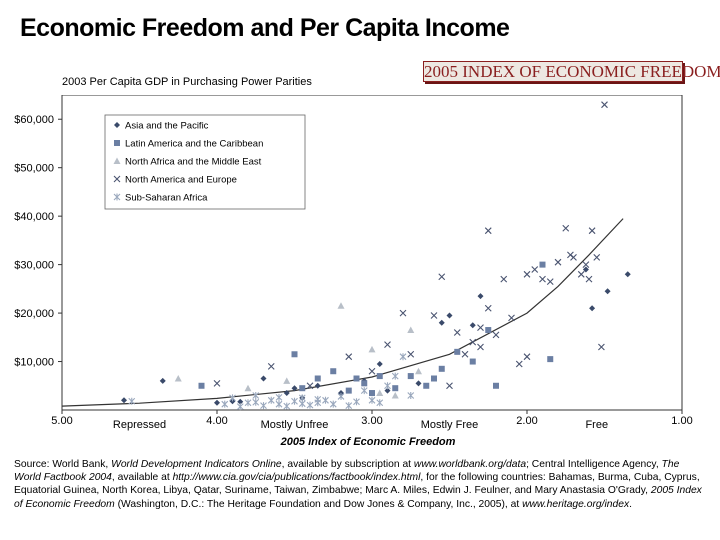 This screenshot has height=540, width=720. Describe the element at coordinates (196, 464) in the screenshot. I see `source-text: World Development Indicators Online` at that location.